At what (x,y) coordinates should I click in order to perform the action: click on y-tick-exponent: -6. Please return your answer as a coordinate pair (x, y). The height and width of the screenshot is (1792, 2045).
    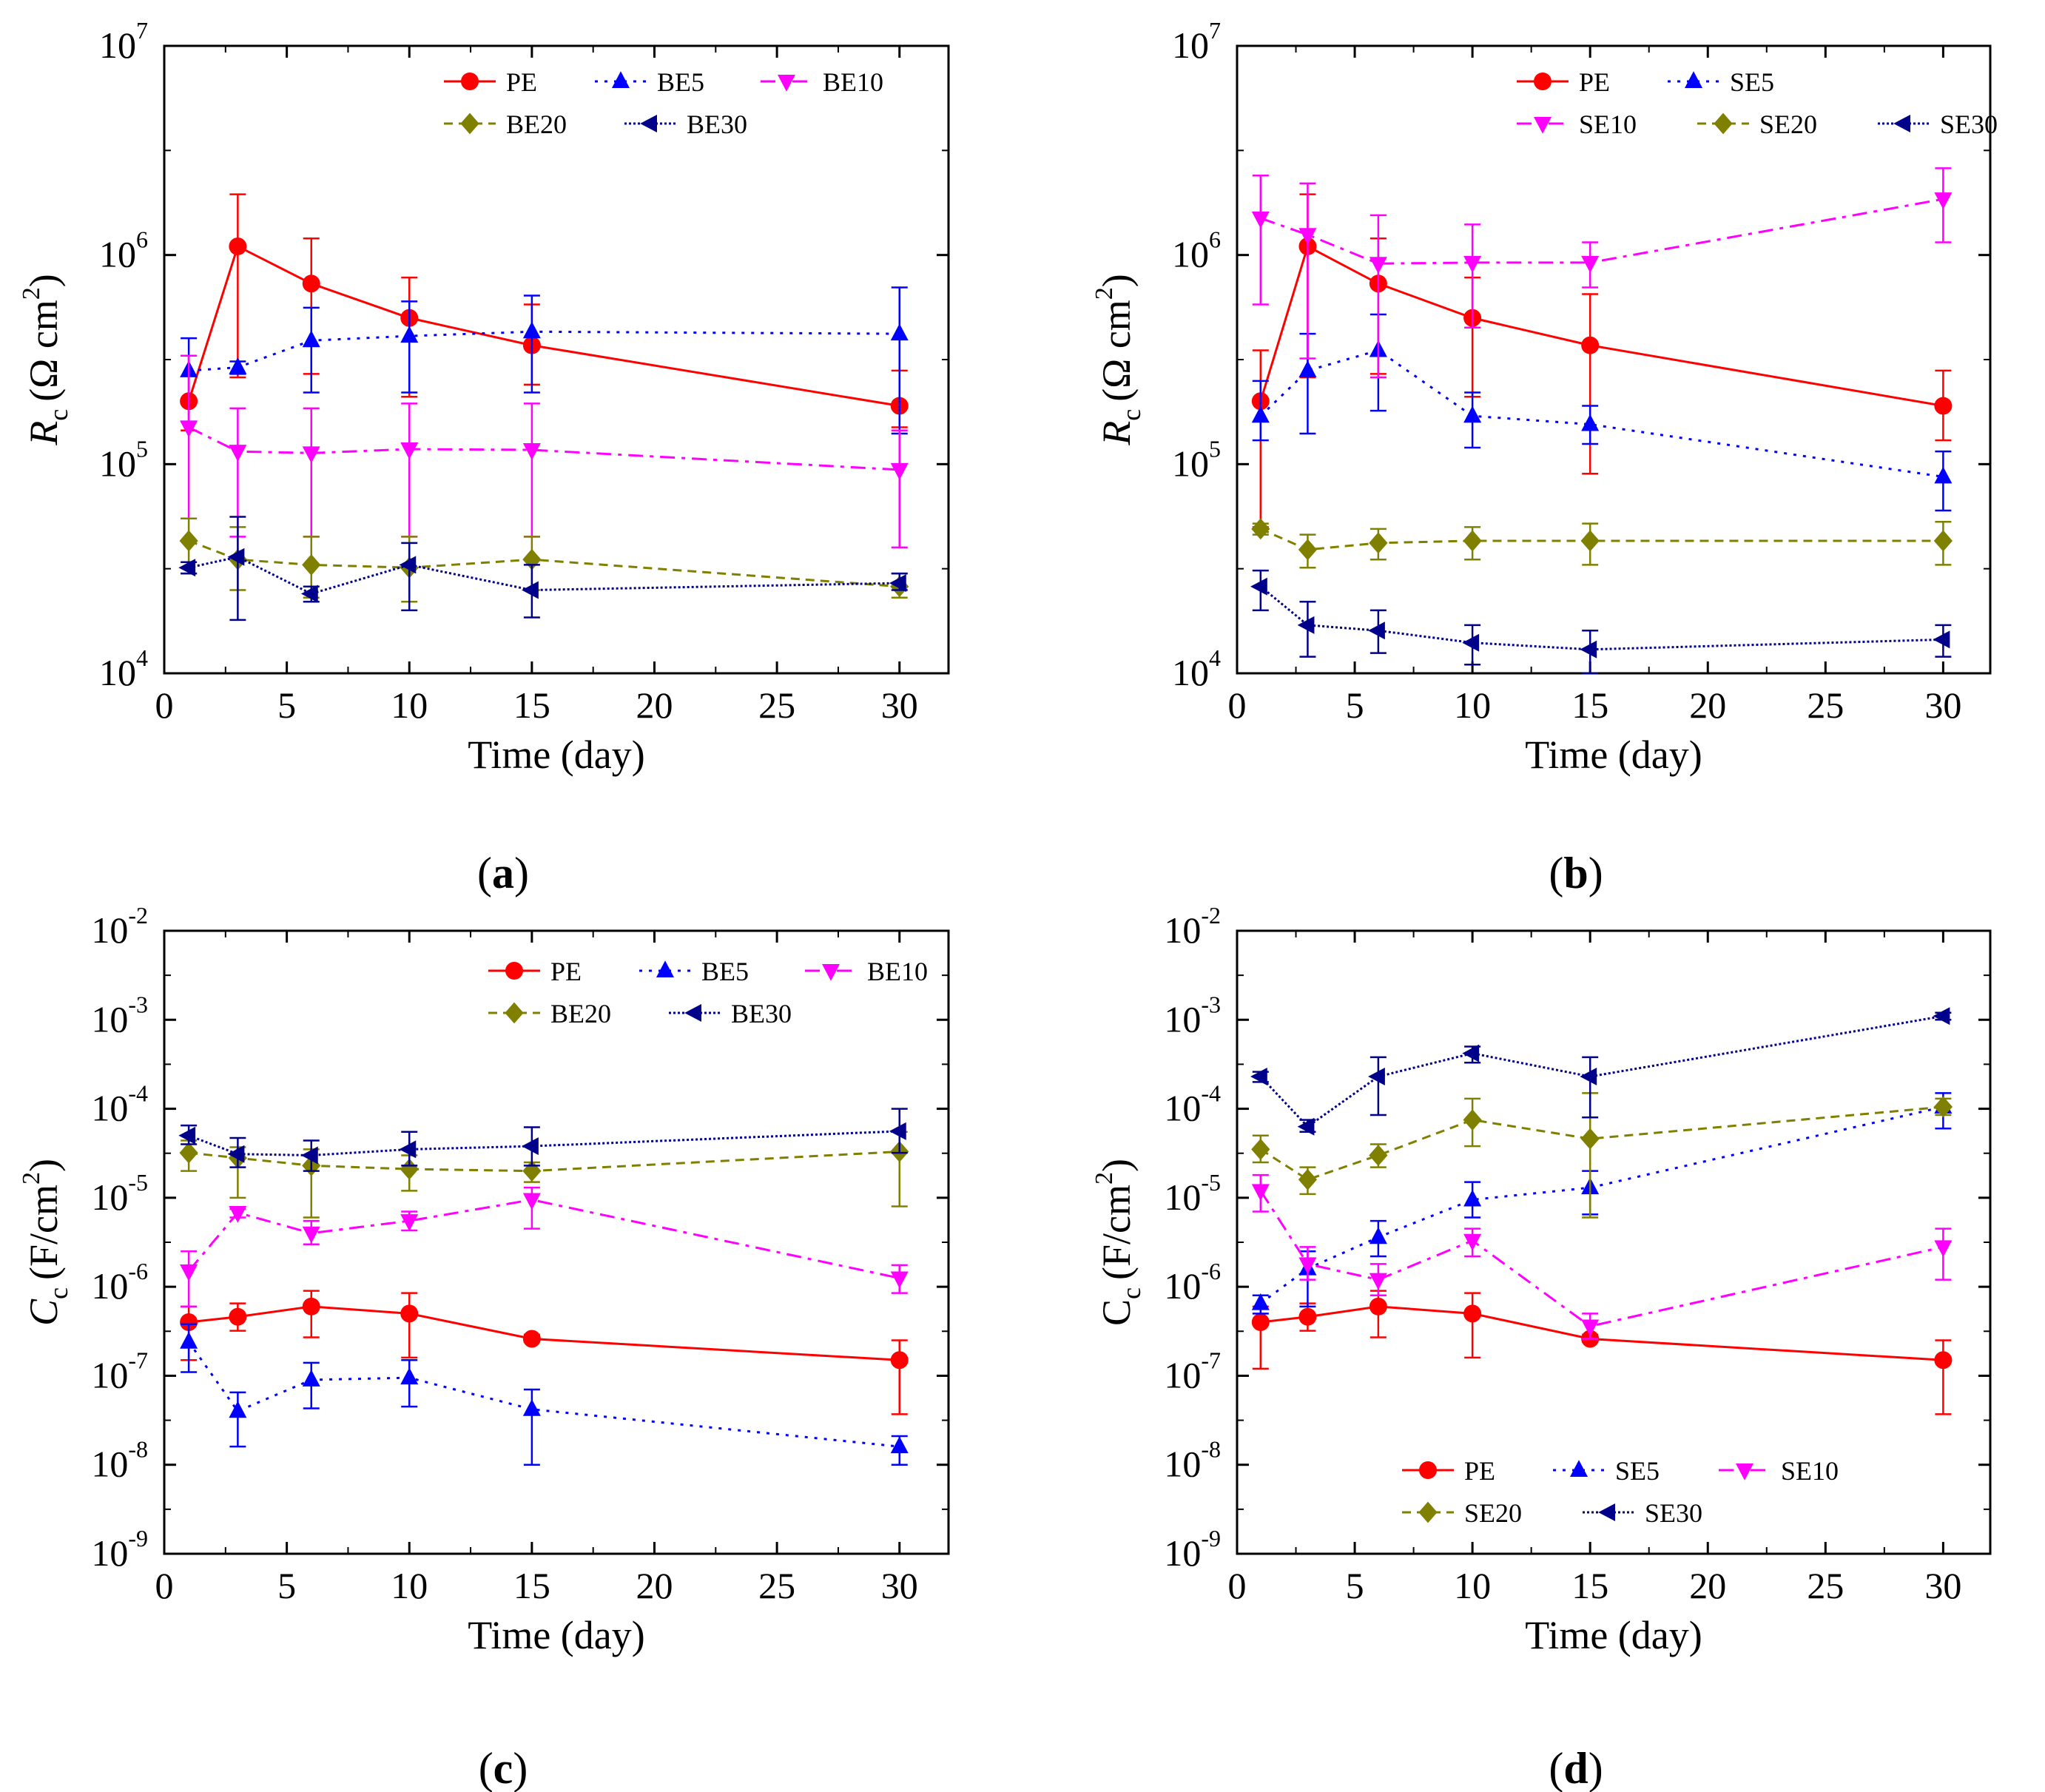
    Looking at the image, I should click on (138, 1271).